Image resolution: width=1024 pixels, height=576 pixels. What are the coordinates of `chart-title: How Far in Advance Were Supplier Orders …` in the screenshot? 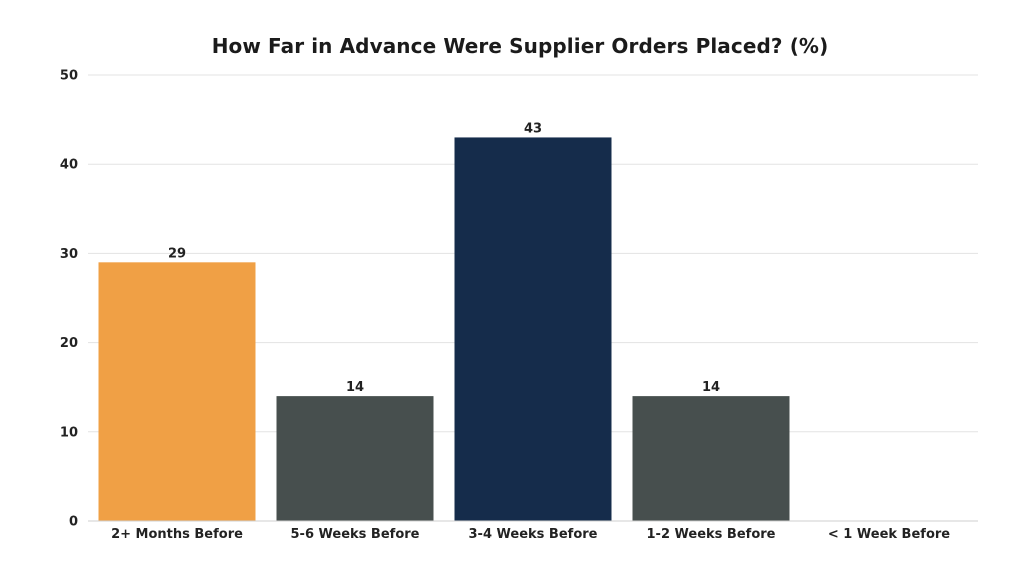 It's located at (520, 46).